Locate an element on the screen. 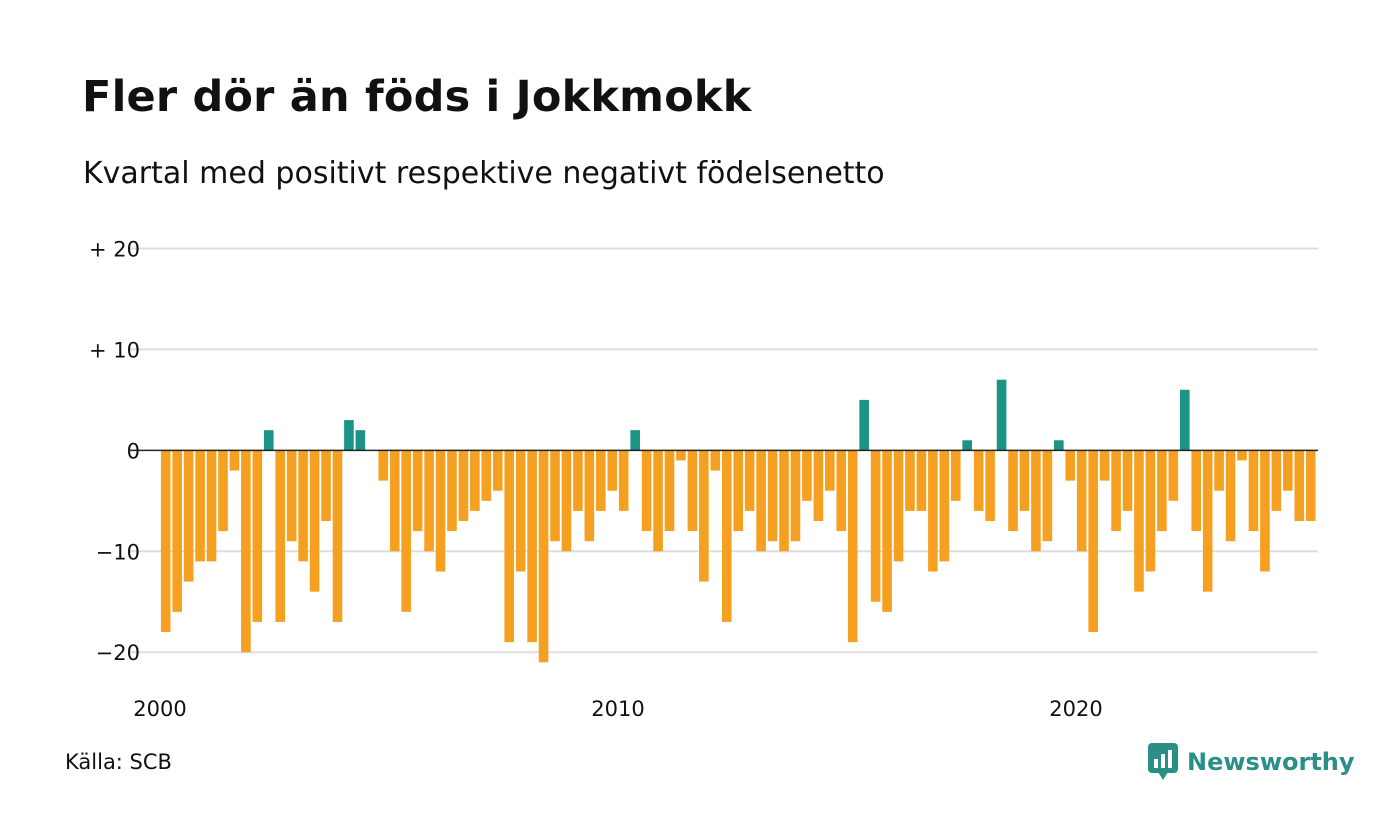 This screenshot has width=1400, height=840. y-tick-label: + 20 is located at coordinates (114, 250).